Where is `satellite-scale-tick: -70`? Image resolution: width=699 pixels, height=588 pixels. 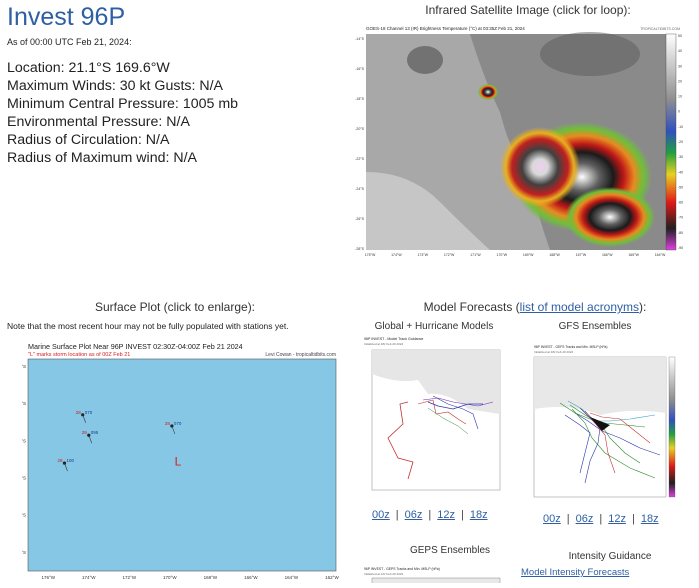 satellite-scale-tick: -70 is located at coordinates (680, 218).